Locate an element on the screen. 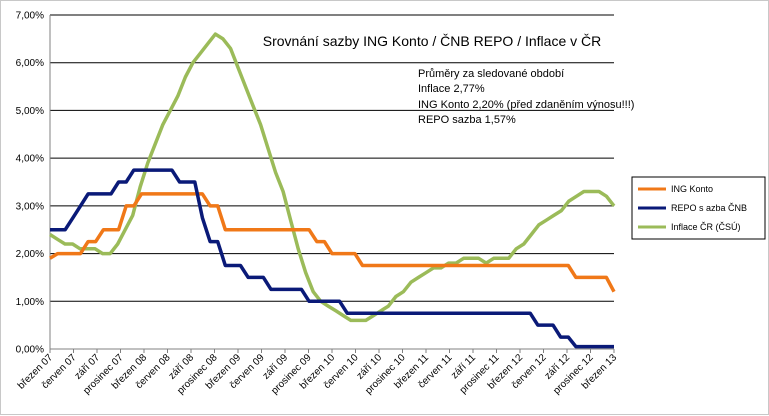  y-tick-label: 5,00% is located at coordinates (30, 111).